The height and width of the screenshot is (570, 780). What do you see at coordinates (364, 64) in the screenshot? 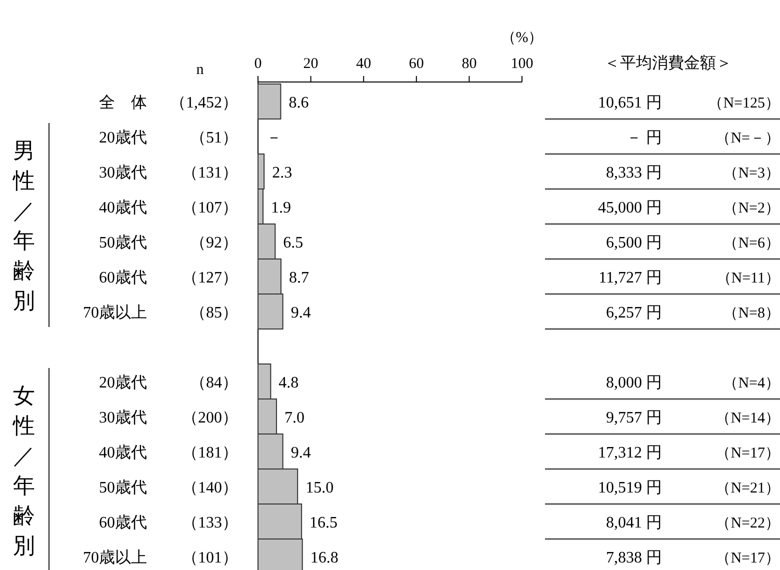
I see `x2-tick-label: 40` at bounding box center [364, 64].